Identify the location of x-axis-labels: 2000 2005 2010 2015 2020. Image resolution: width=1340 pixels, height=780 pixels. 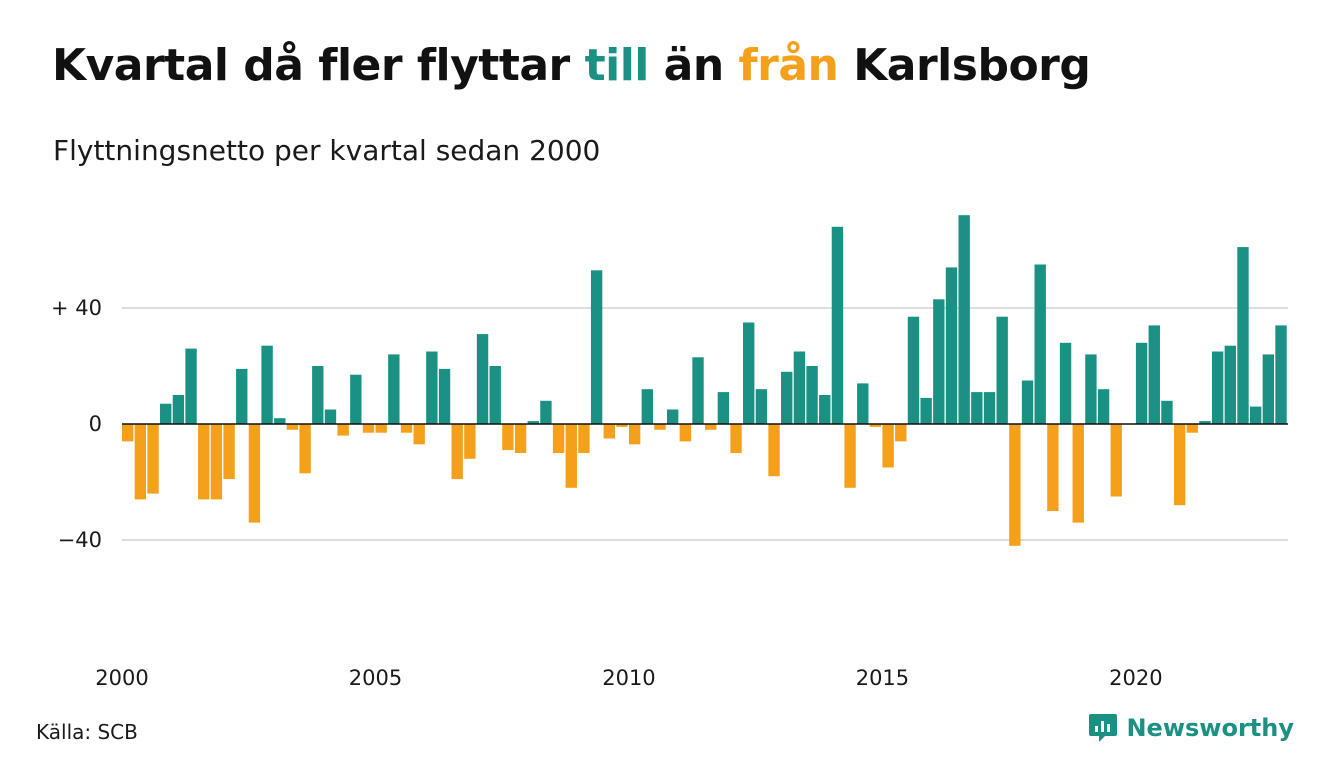
(628, 678).